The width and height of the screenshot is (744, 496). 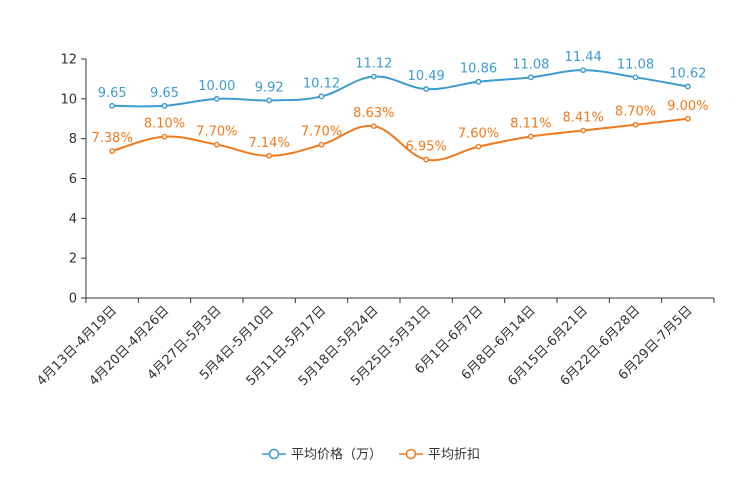 I want to click on data-label: 10.12, so click(x=321, y=83).